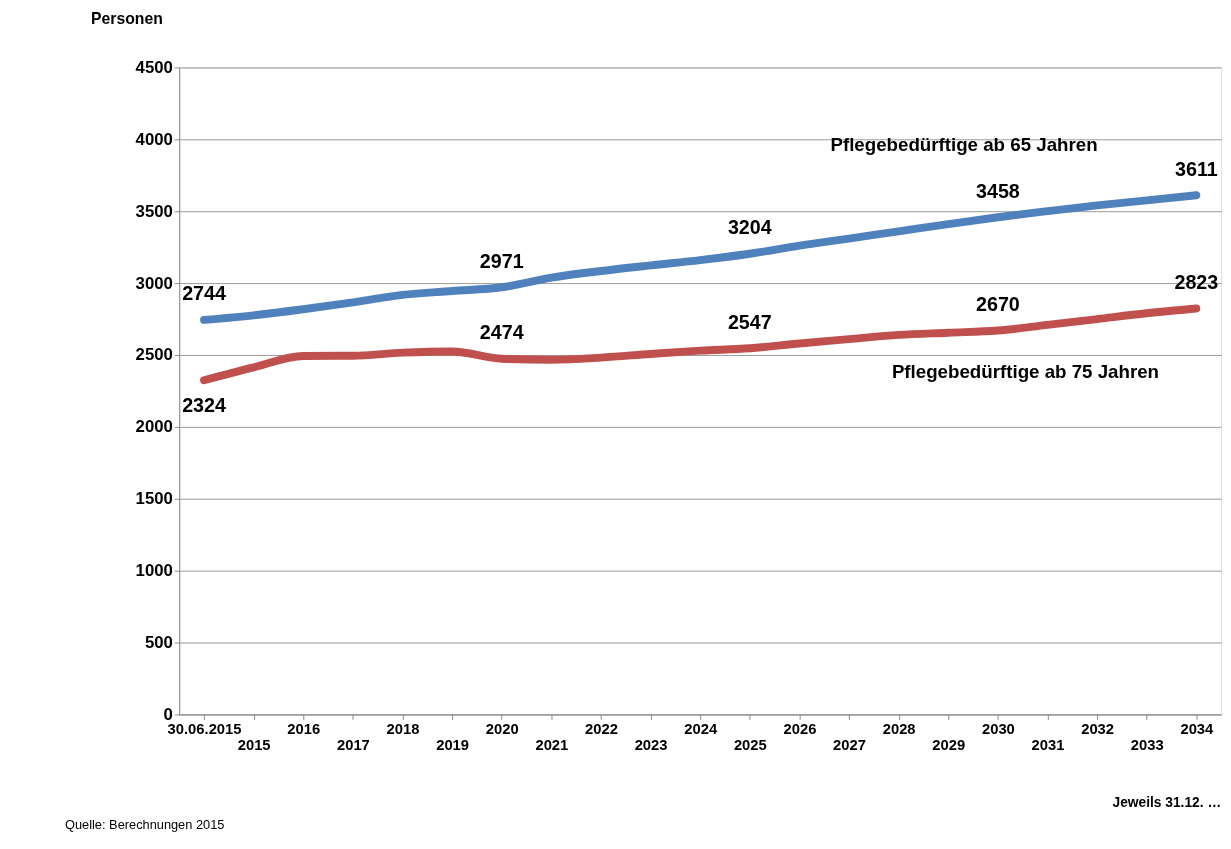 This screenshot has width=1231, height=849. Describe the element at coordinates (158, 642) in the screenshot. I see `y-tick-label: 500` at that location.